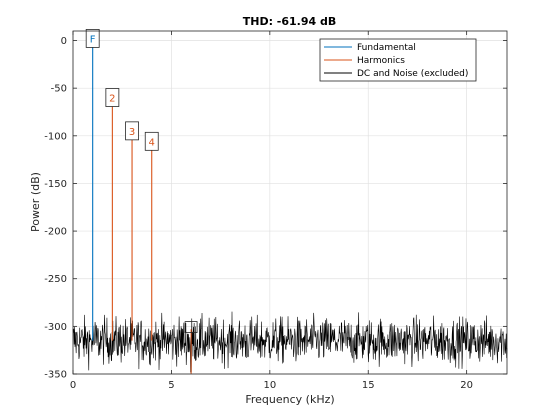 This screenshot has height=420, width=560. I want to click on y-tick-label: -200, so click(55, 232).